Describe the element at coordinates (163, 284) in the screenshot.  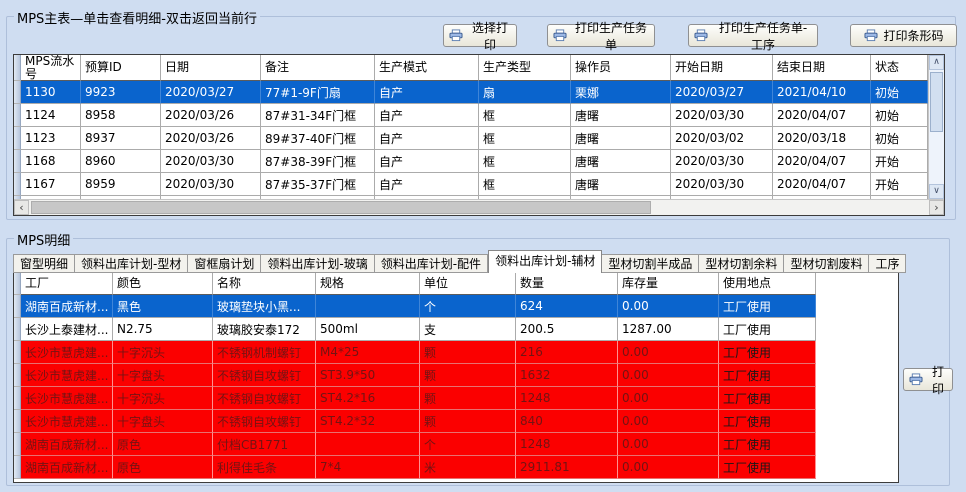
I see `column-header: 颜色` at that location.